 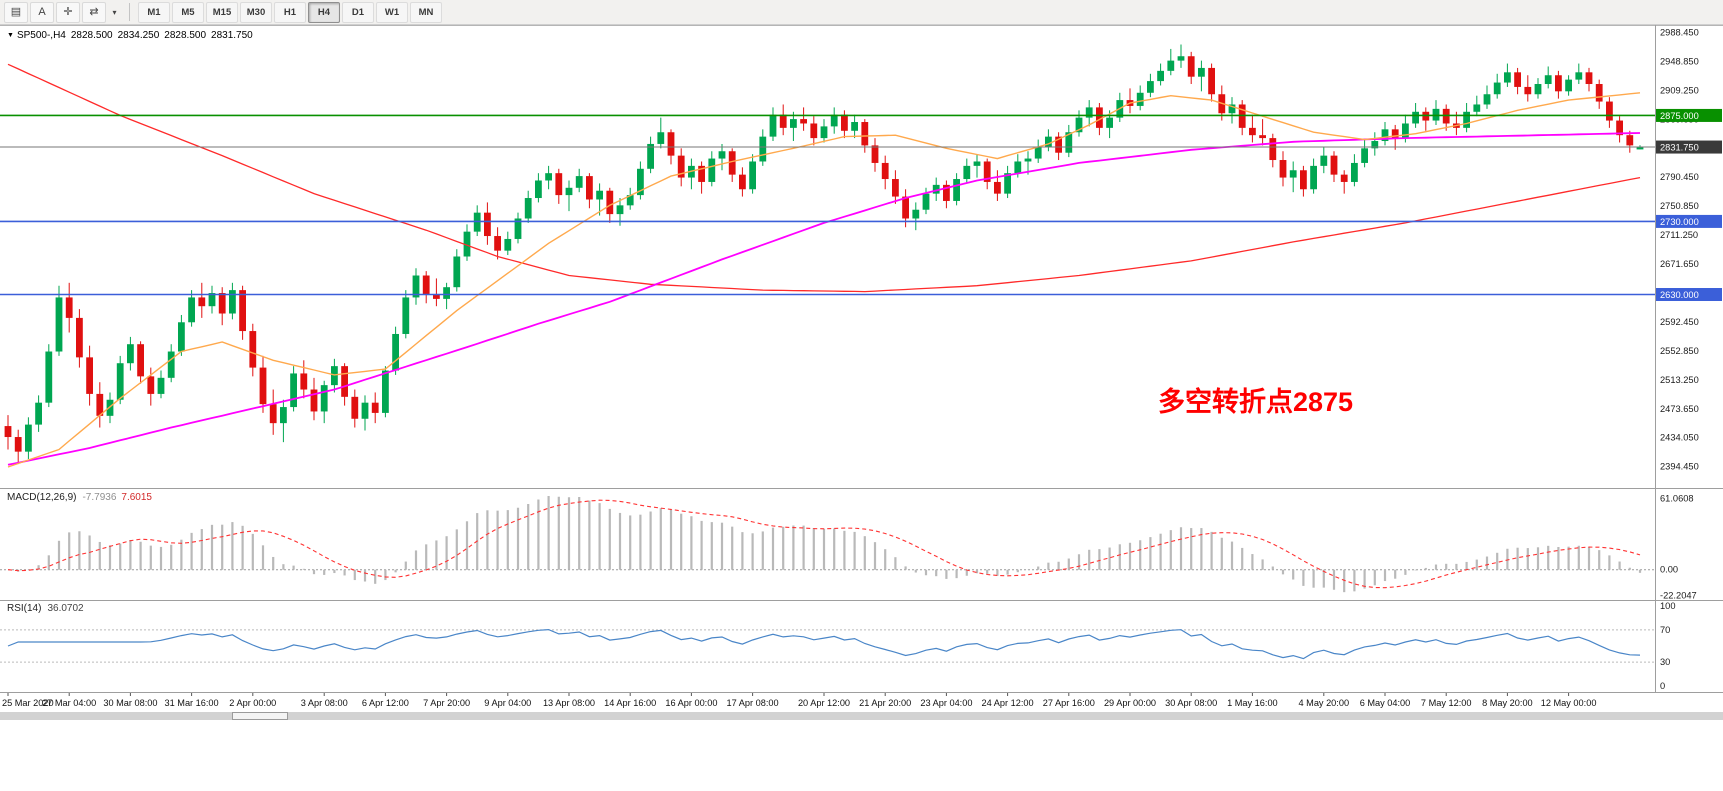 What do you see at coordinates (1446, 703) in the screenshot?
I see `time-label: 7 May 12:00` at bounding box center [1446, 703].